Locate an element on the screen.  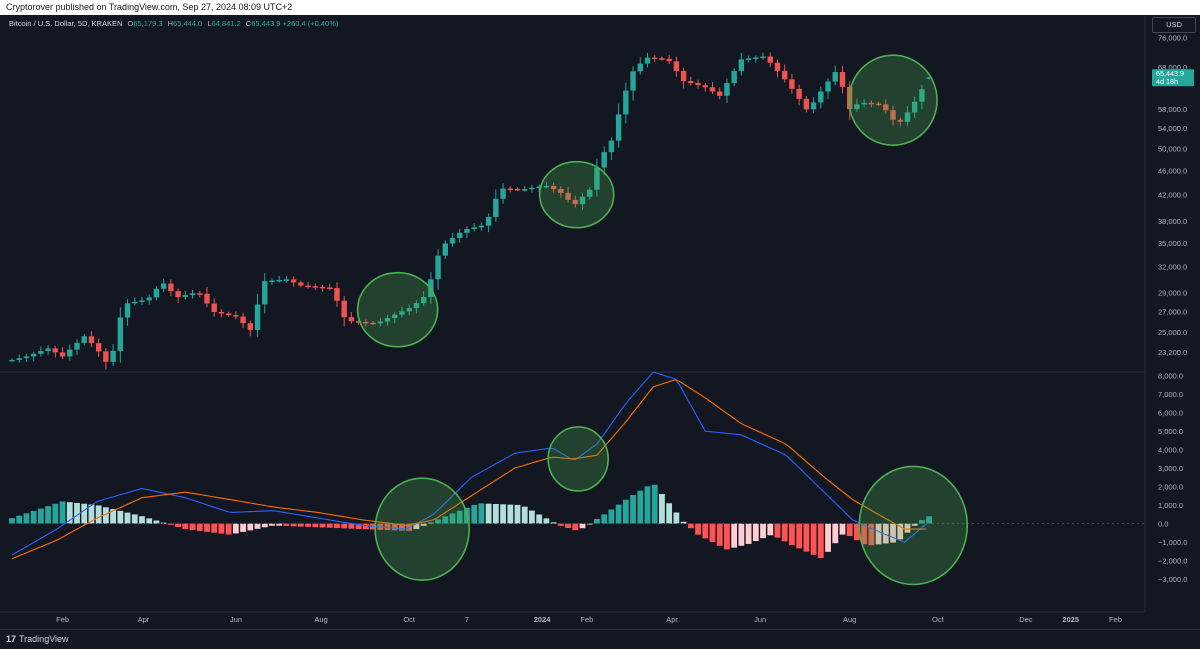
time-tick-label: 2025 is located at coordinates (1070, 619).